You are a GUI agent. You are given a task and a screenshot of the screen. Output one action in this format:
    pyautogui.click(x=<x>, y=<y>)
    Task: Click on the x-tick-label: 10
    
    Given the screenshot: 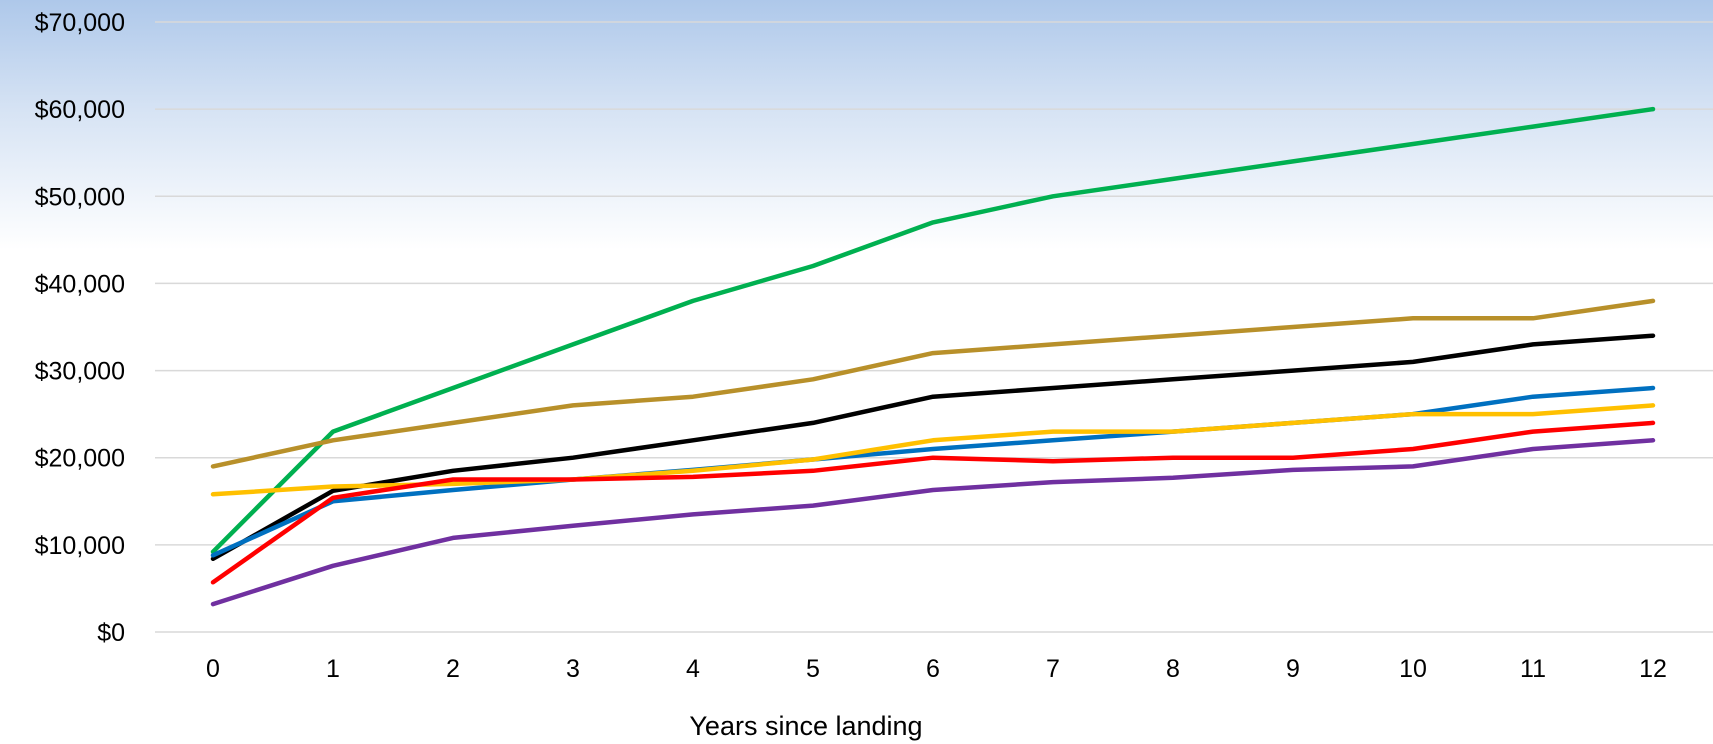 What is the action you would take?
    pyautogui.click(x=1413, y=669)
    